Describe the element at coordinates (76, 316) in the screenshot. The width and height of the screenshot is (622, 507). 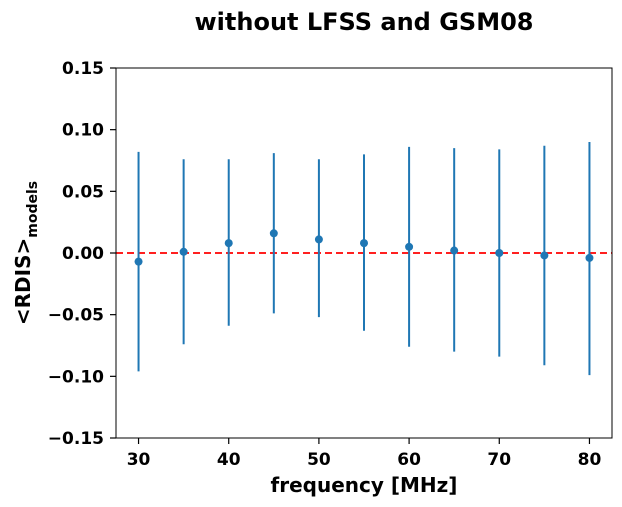
I see `y-tick-label: −0.05` at that location.